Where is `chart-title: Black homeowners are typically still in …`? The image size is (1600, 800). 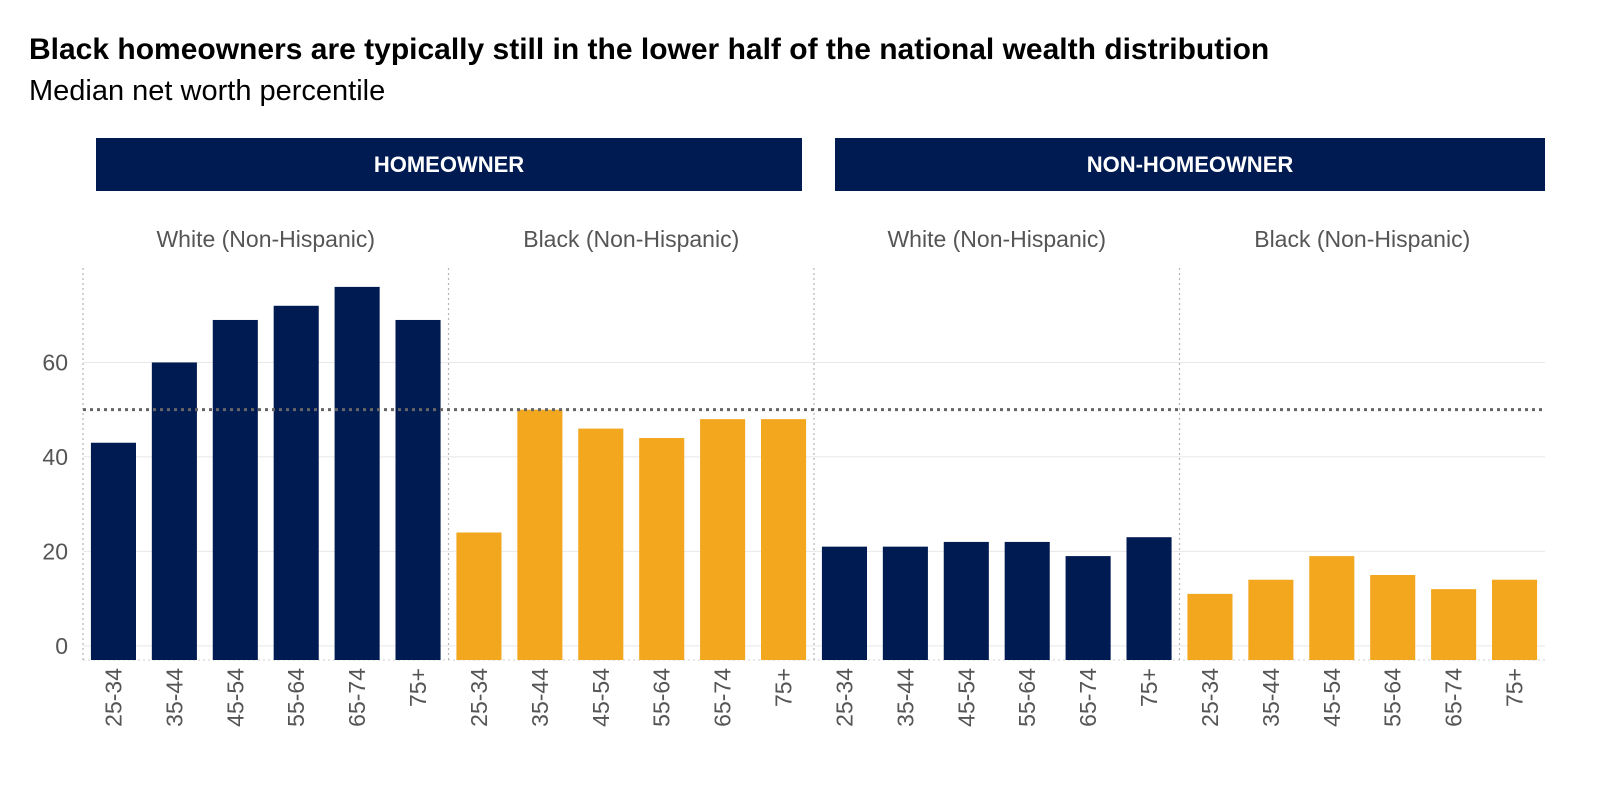 chart-title: Black homeowners are typically still in … is located at coordinates (649, 49).